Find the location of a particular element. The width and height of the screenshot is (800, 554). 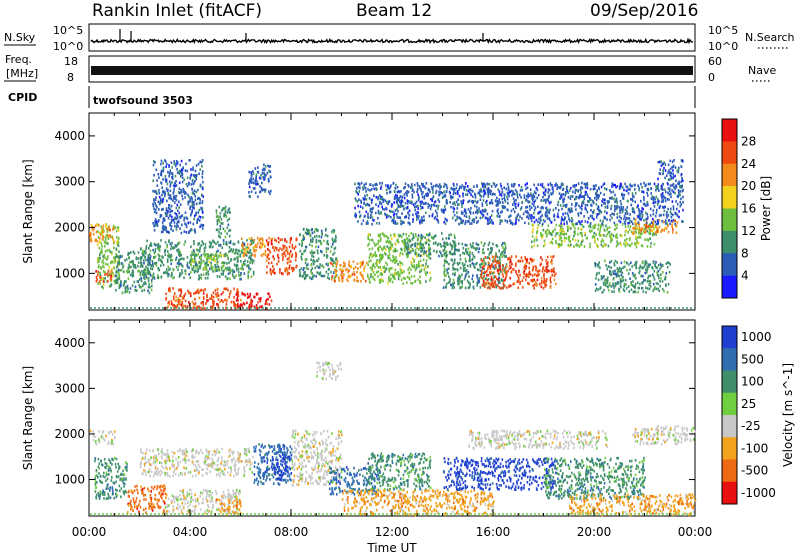

velocity-colorbar-tick: -1000 is located at coordinates (758, 493).